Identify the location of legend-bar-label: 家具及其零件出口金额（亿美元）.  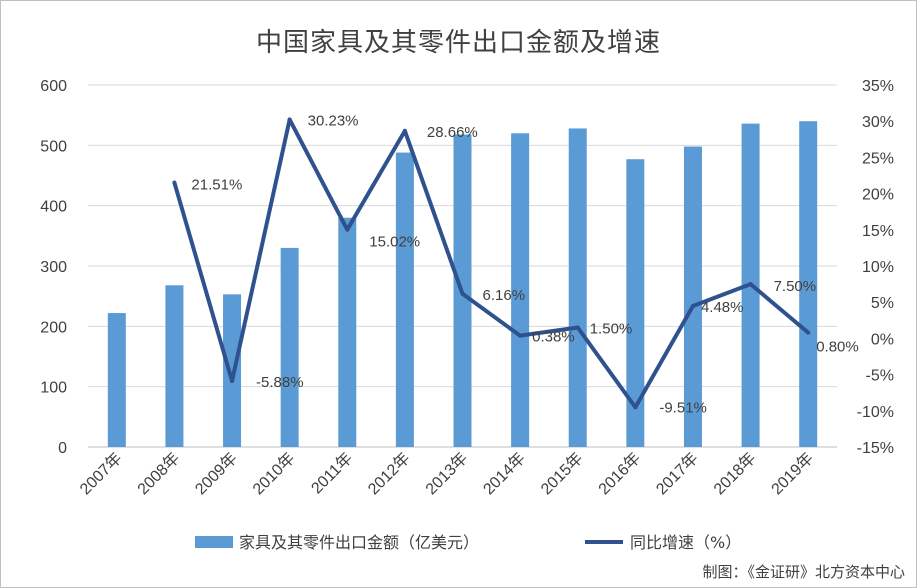
(359, 542).